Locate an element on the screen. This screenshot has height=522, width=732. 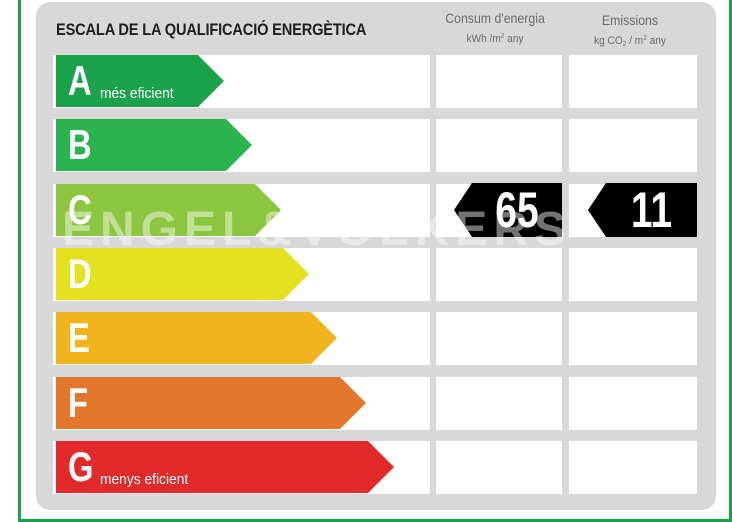
emissions-cell-d is located at coordinates (633, 274).